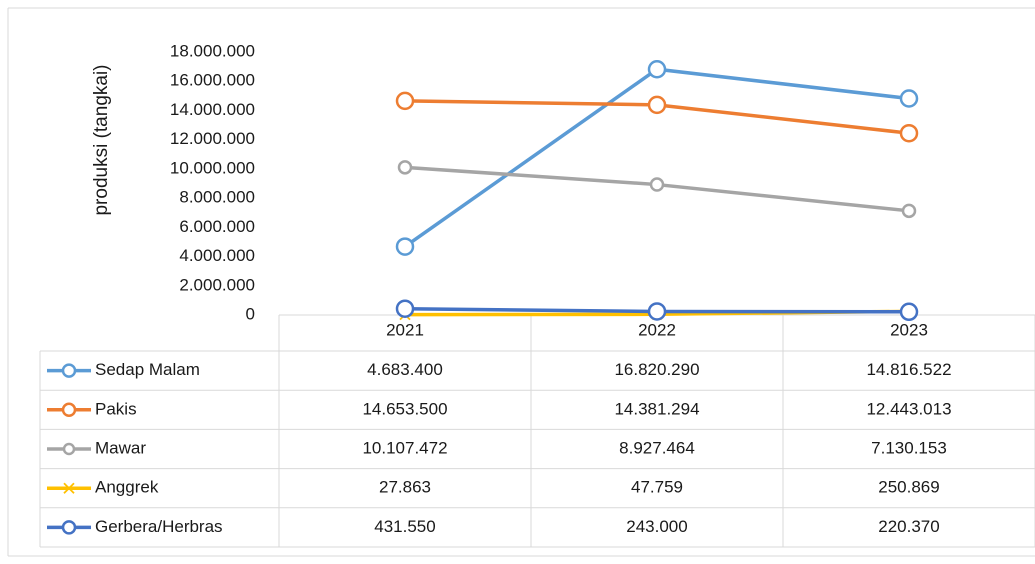  What do you see at coordinates (908, 526) in the screenshot?
I see `table-value: 220.370` at bounding box center [908, 526].